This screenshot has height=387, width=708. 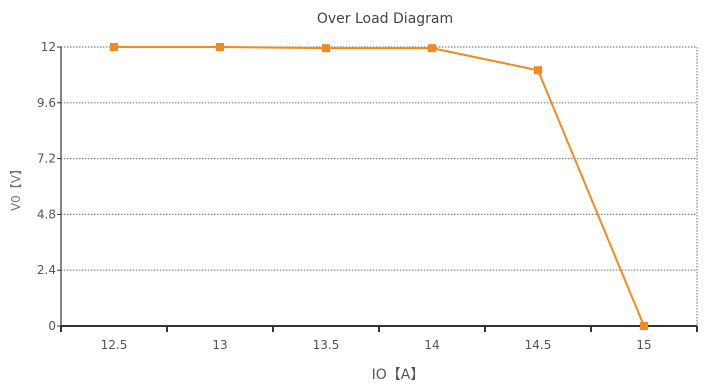 What do you see at coordinates (431, 345) in the screenshot?
I see `x-tick-label: 14` at bounding box center [431, 345].